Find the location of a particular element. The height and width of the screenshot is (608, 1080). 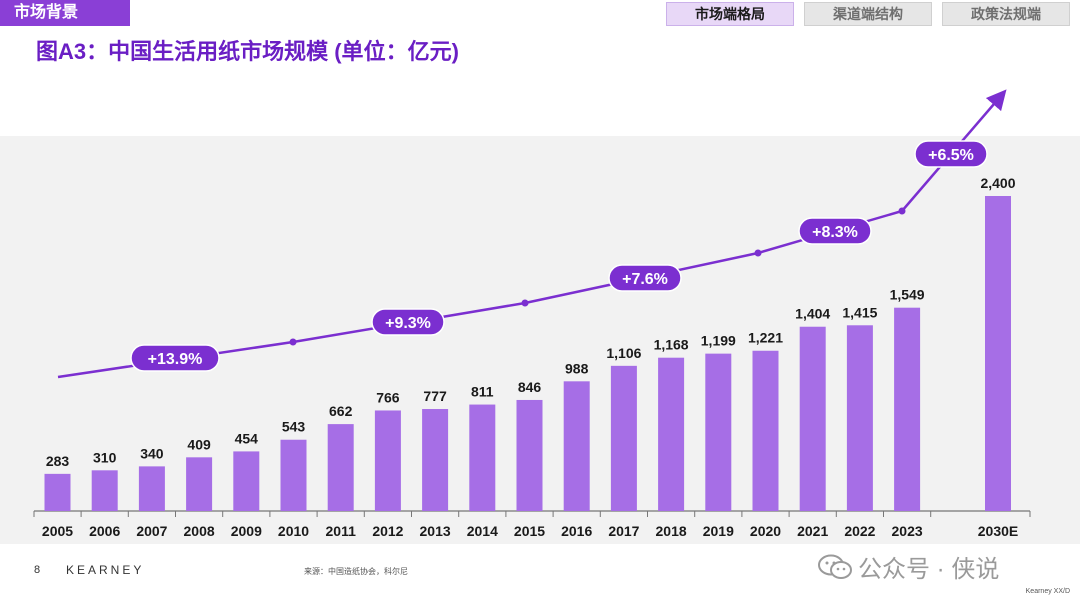

cagr-label-2010-2015: +9.3% is located at coordinates (408, 323).